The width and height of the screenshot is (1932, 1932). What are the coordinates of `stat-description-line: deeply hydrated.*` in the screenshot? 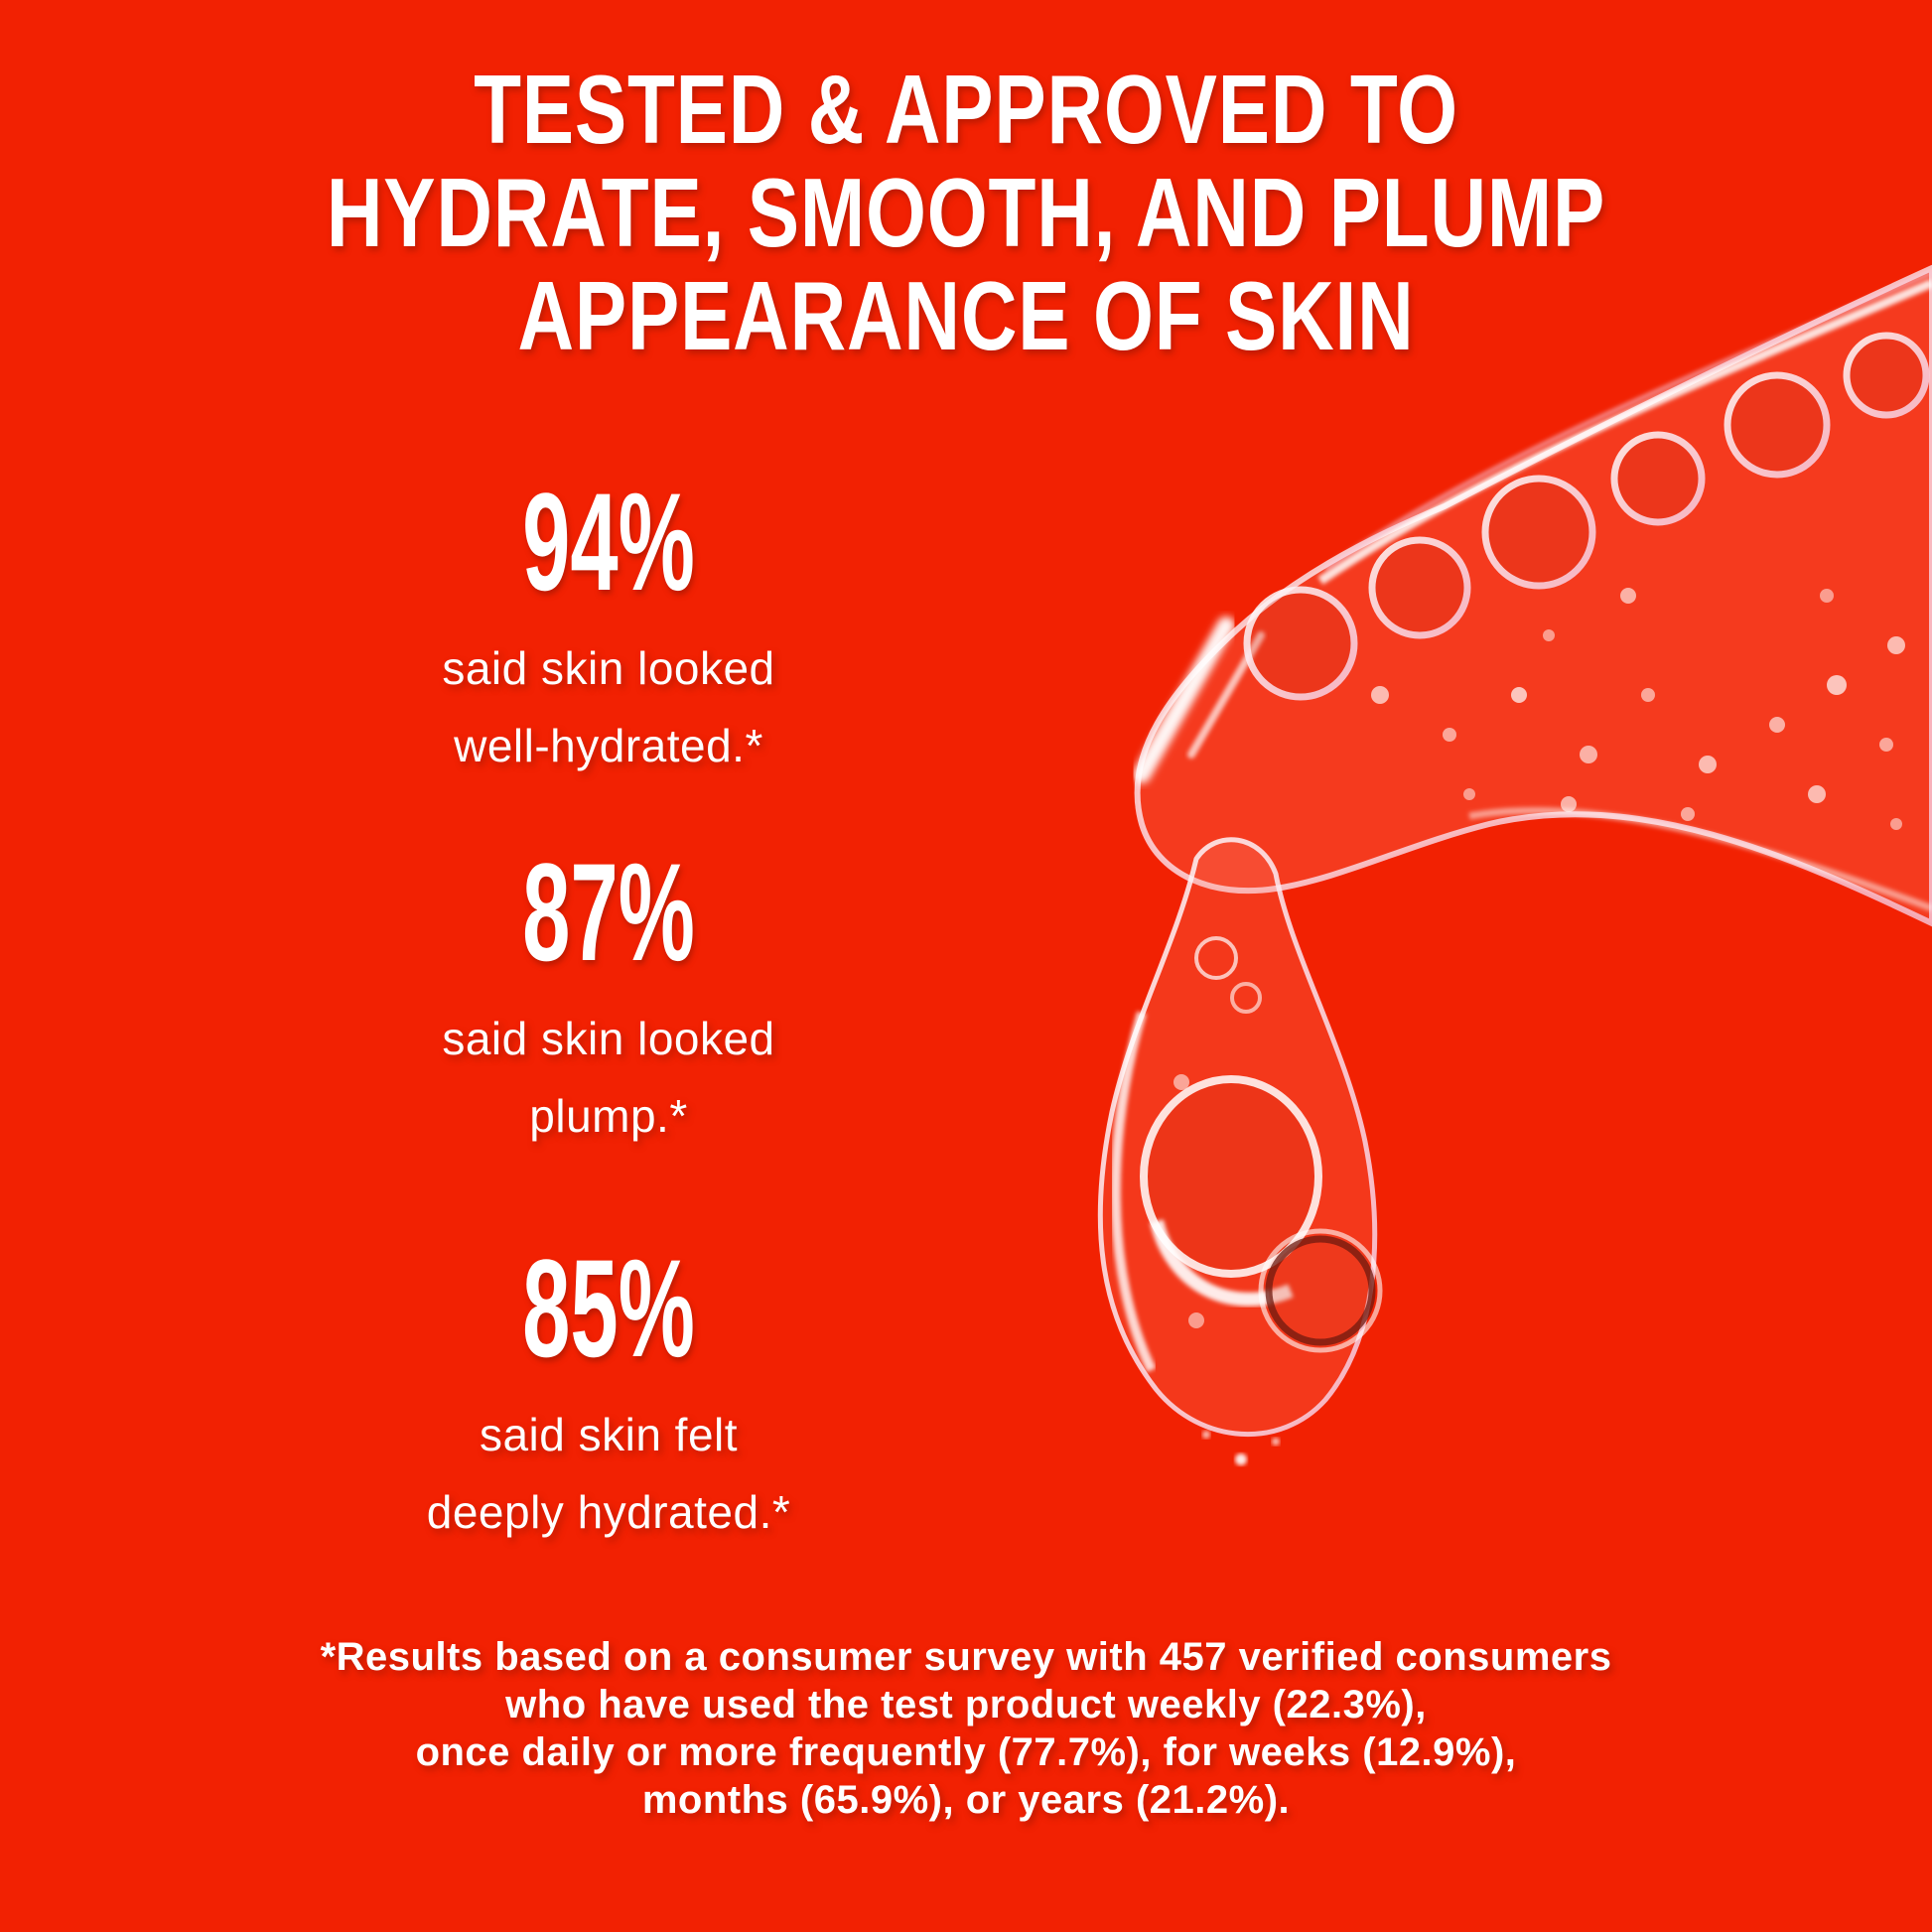 It's located at (609, 1512).